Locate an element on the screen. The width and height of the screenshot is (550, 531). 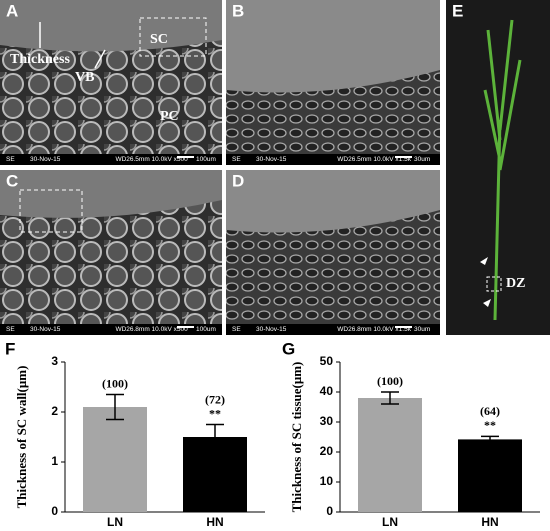
y-tick-label: 1 is located at coordinates (54, 461).